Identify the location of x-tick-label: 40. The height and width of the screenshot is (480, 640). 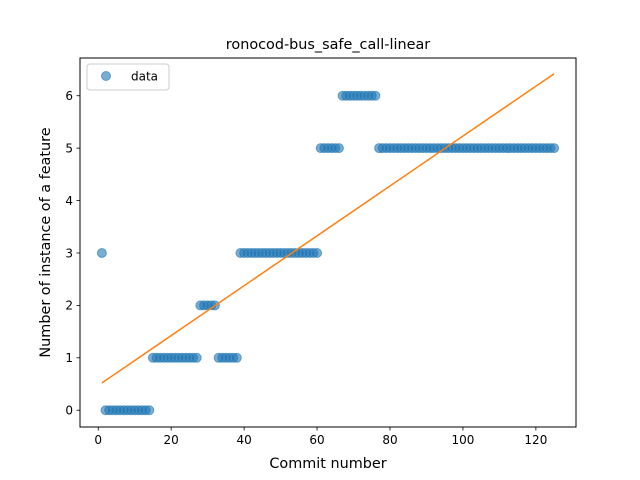
(243, 440).